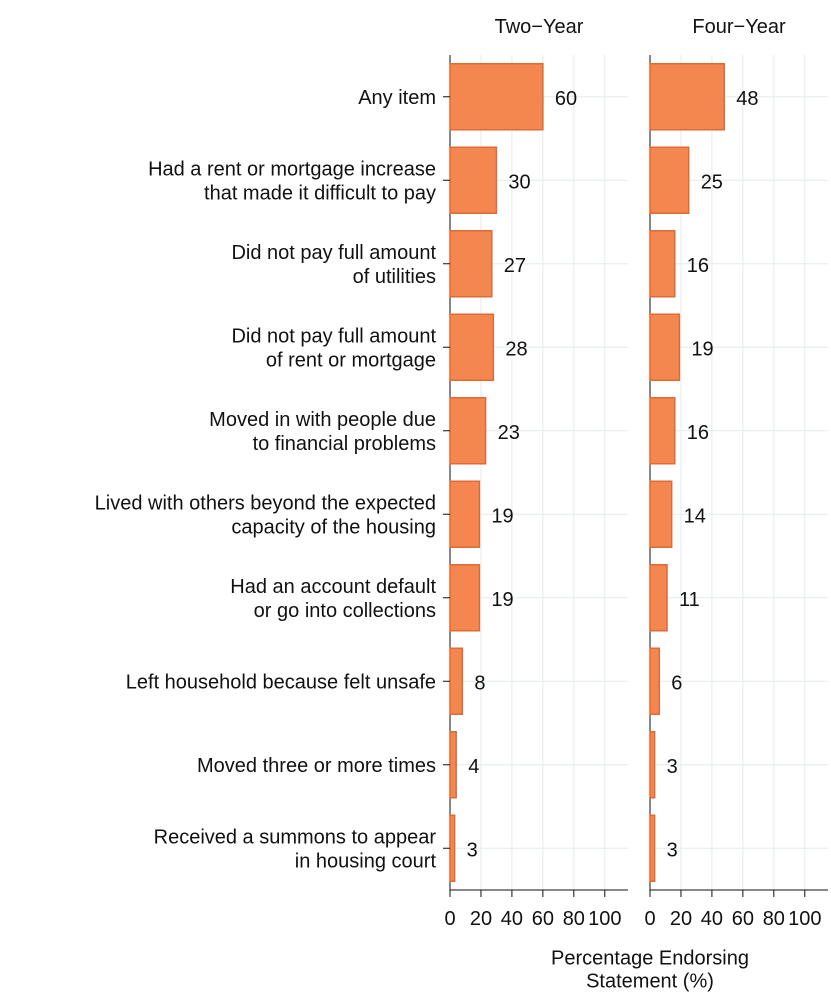 The height and width of the screenshot is (1003, 831). Describe the element at coordinates (712, 182) in the screenshot. I see `value-label: 25` at that location.